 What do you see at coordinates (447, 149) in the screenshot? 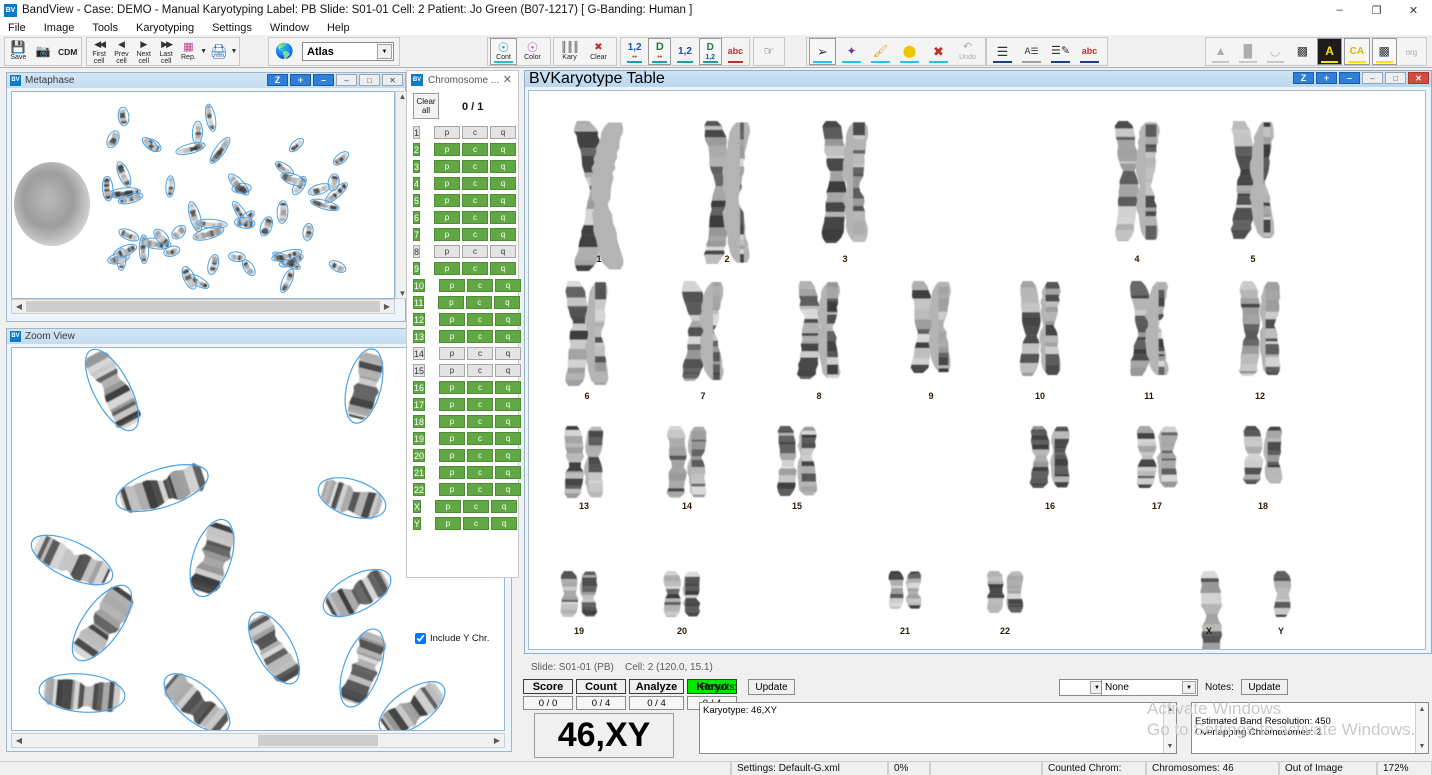
I see `chromosome-2-arm-p: p` at bounding box center [447, 149].